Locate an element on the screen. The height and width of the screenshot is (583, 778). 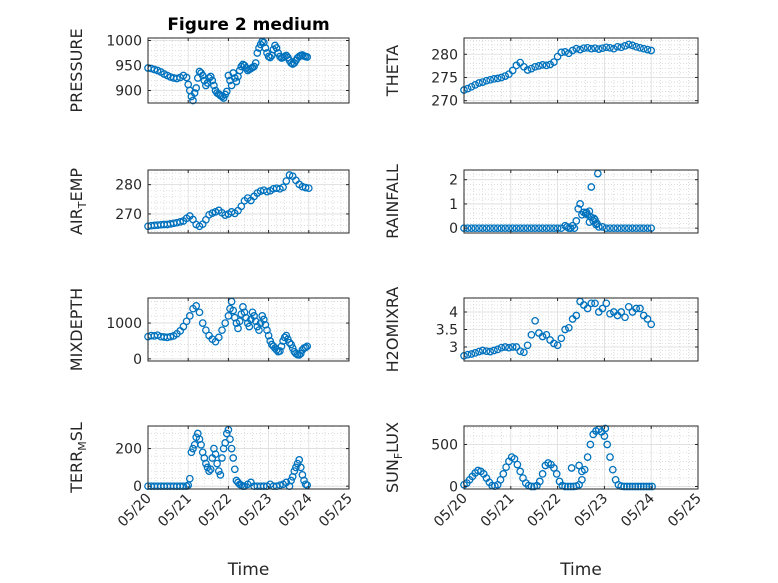
y-axis-label: THETA is located at coordinates (392, 71).